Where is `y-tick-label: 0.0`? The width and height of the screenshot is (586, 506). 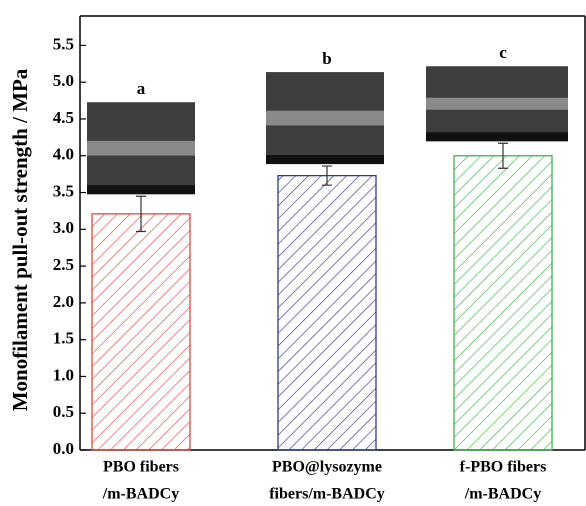 y-tick-label: 0.0 is located at coordinates (63, 448).